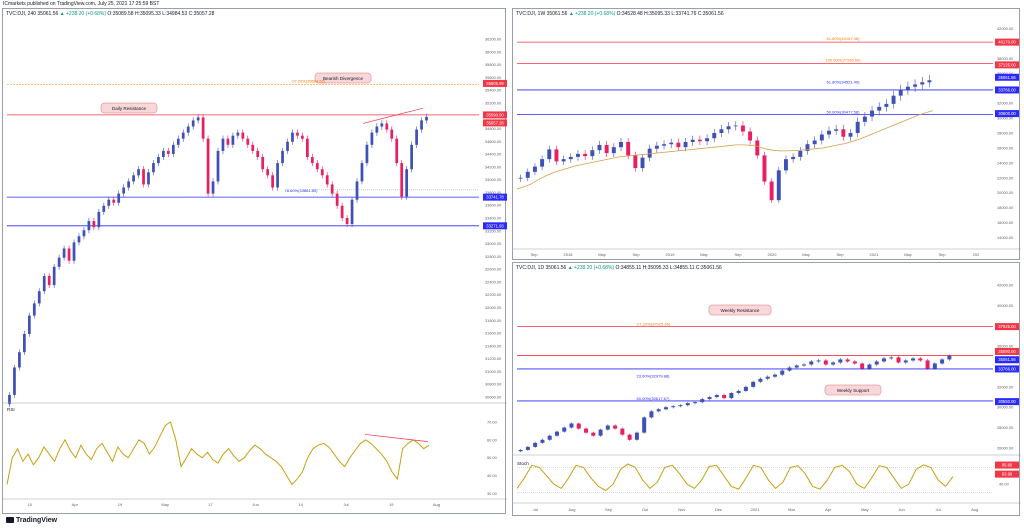  What do you see at coordinates (493, 205) in the screenshot?
I see `price-axis-label: 33600.00` at bounding box center [493, 205].